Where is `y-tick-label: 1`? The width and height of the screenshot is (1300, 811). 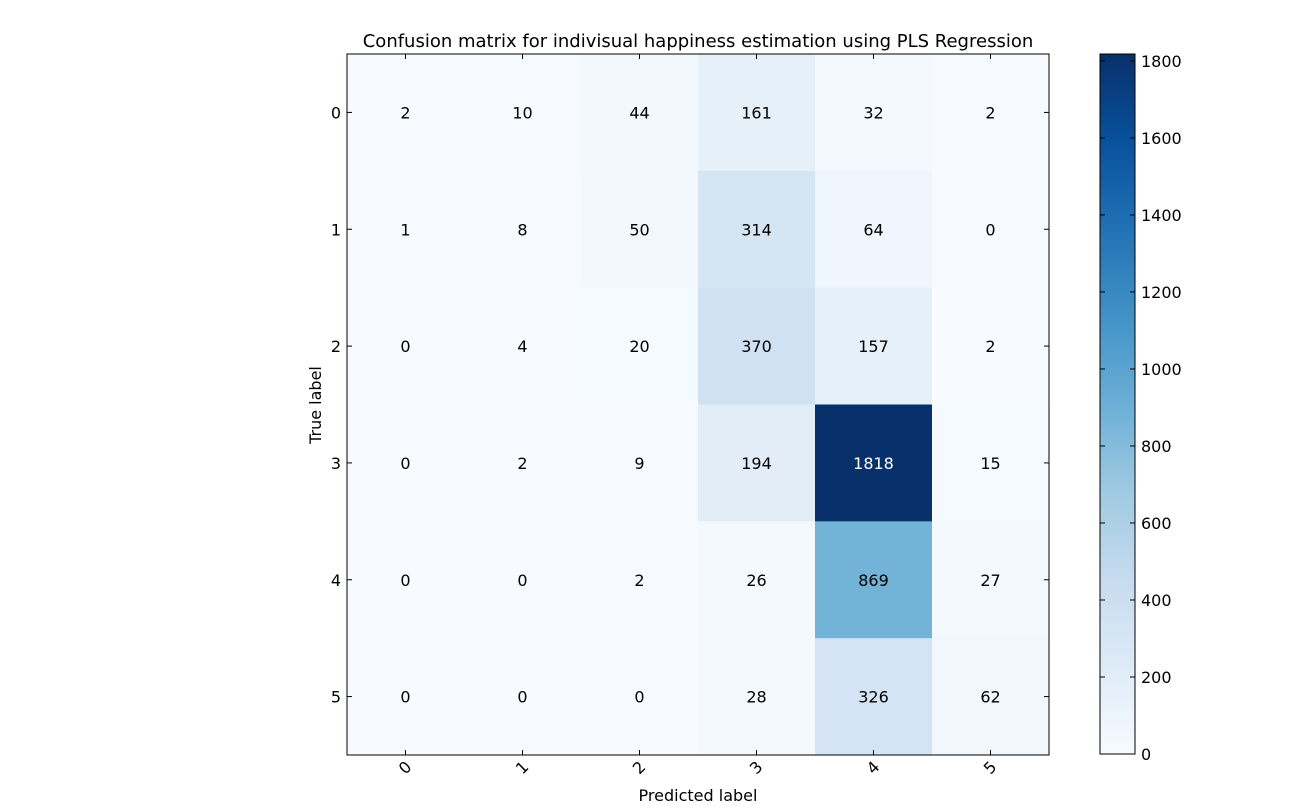
y-tick-label: 1 is located at coordinates (336, 229).